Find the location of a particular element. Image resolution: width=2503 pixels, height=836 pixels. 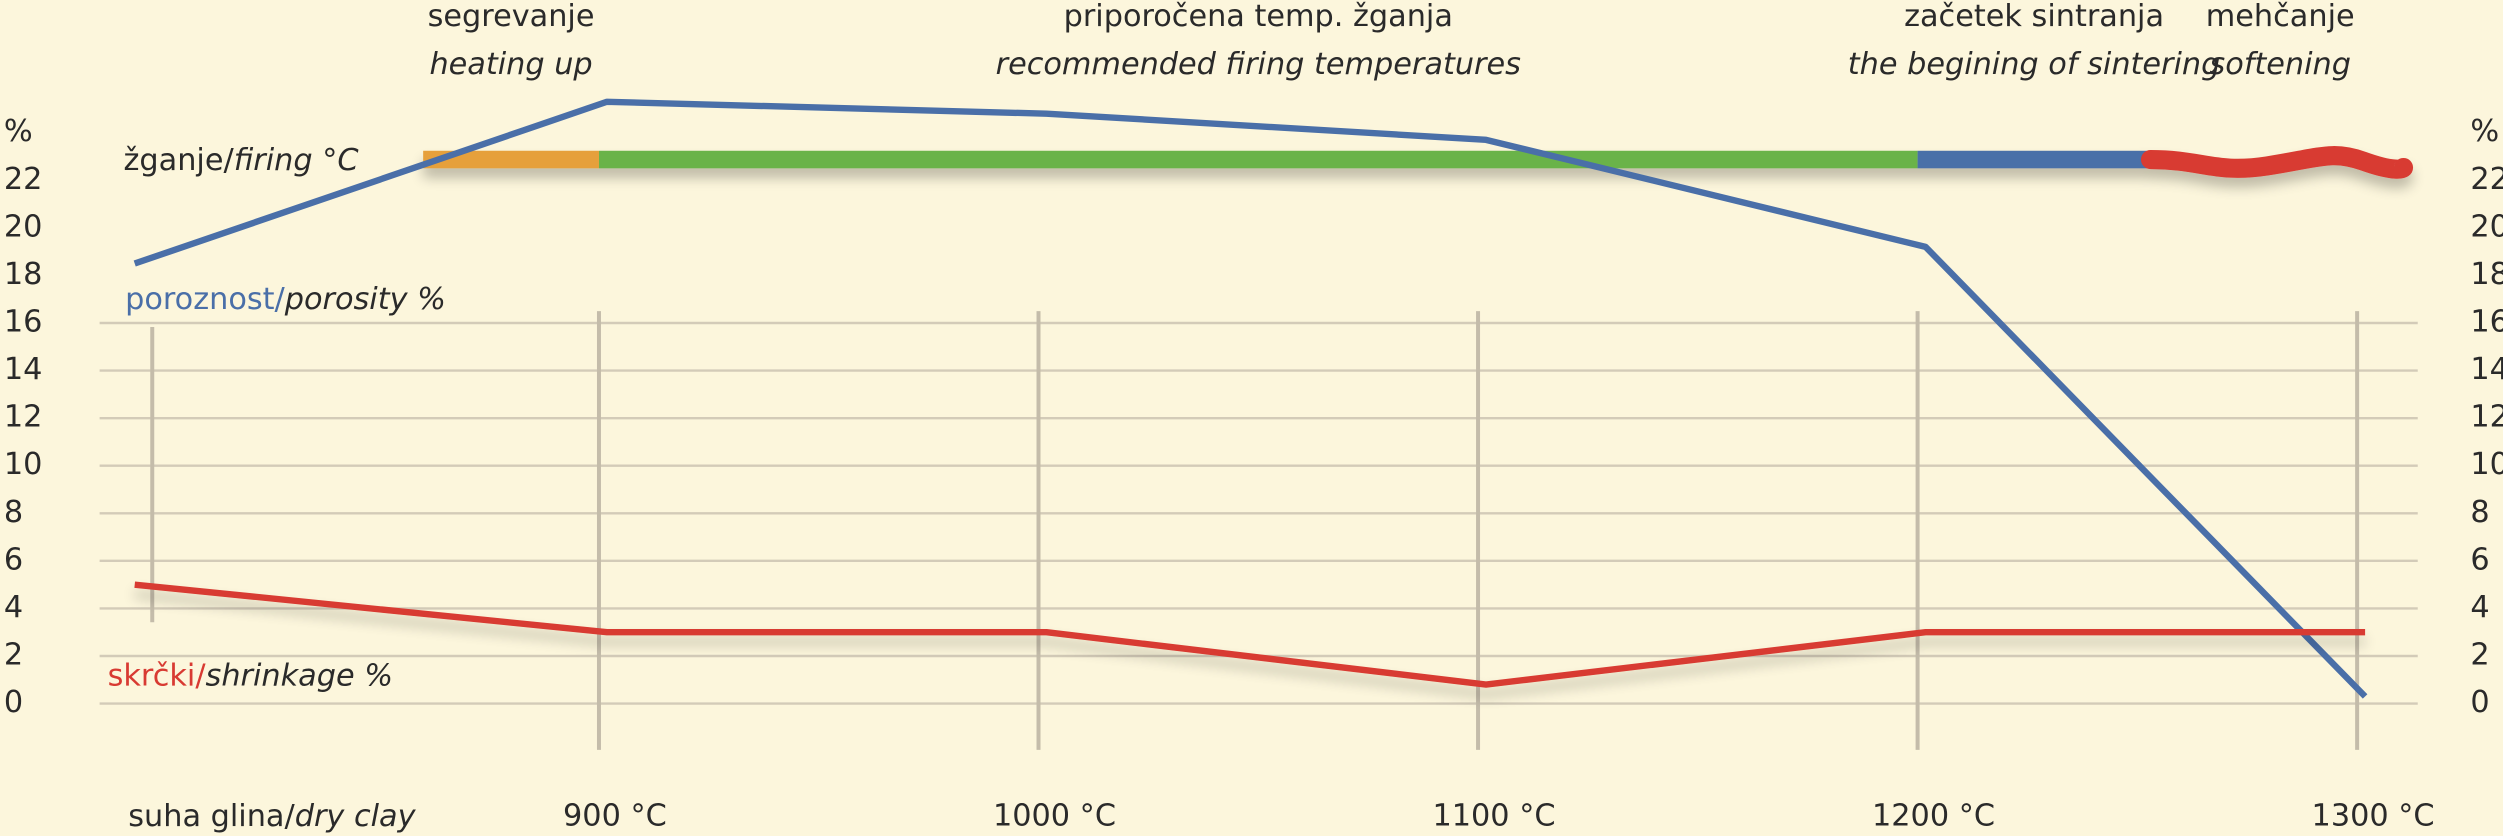

y-axis-label: % is located at coordinates (18, 131).